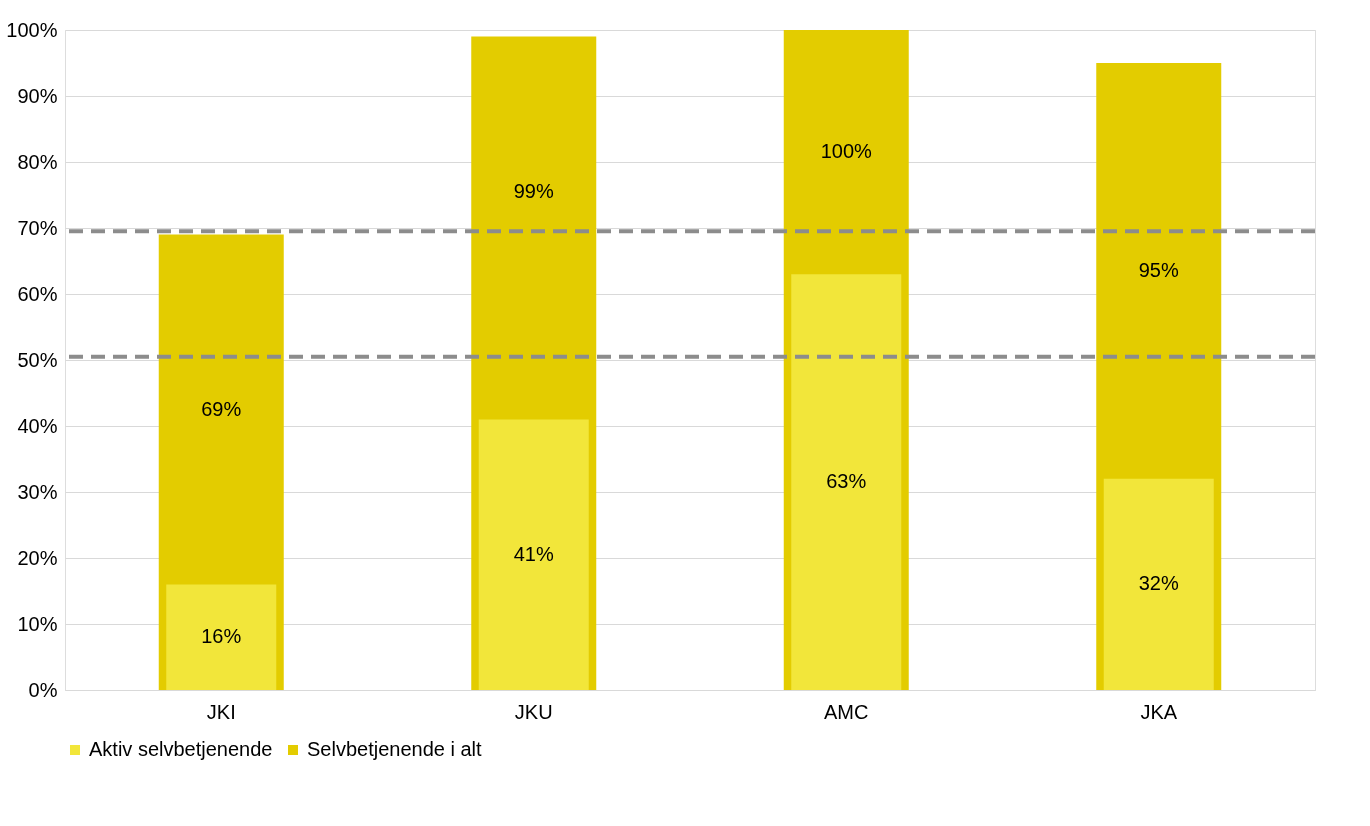 The width and height of the screenshot is (1370, 826). Describe the element at coordinates (37, 557) in the screenshot. I see `y-tick-label: 20%` at that location.